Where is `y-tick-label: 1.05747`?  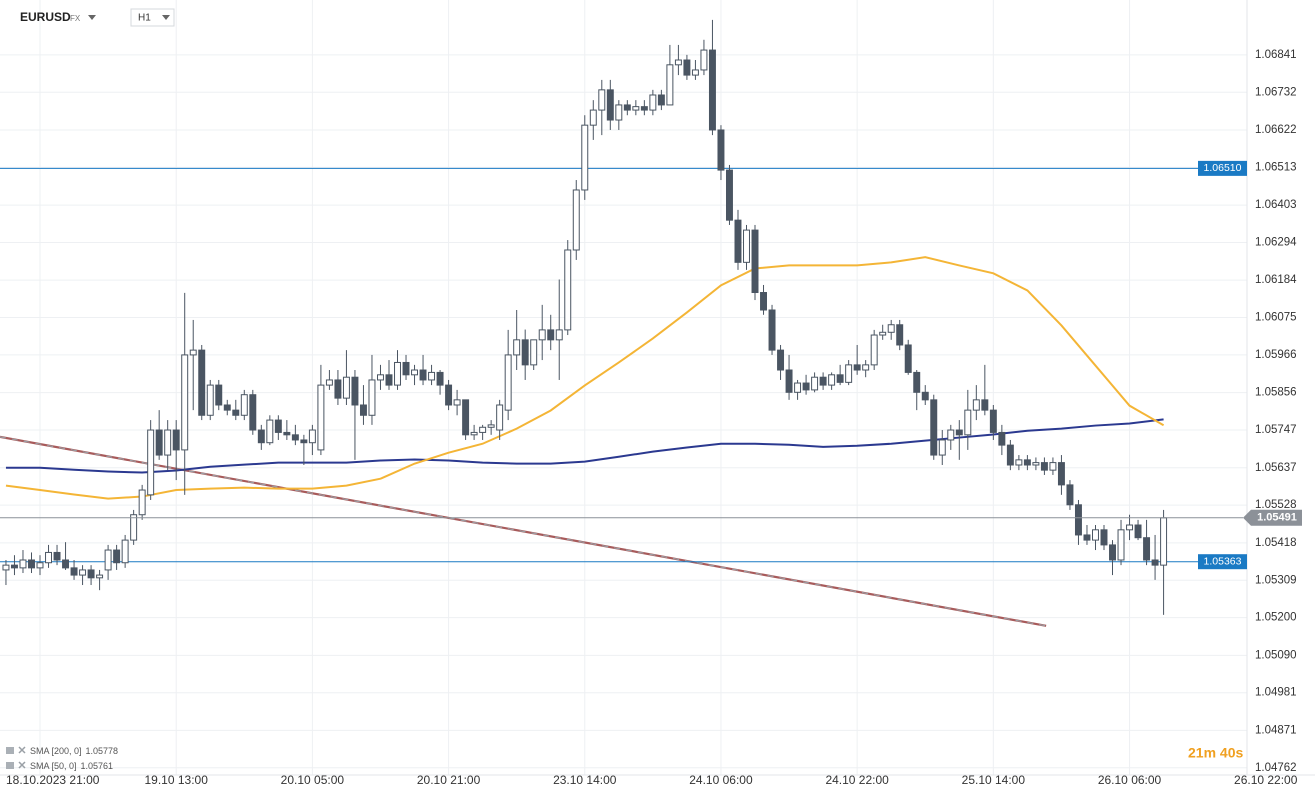 y-tick-label: 1.05747 is located at coordinates (1276, 430).